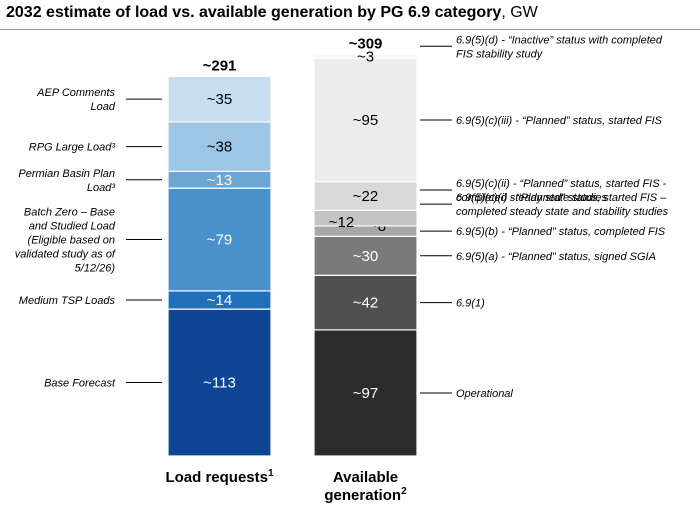 The width and height of the screenshot is (700, 508). Describe the element at coordinates (219, 300) in the screenshot. I see `segment-value-label: ~14` at that location.